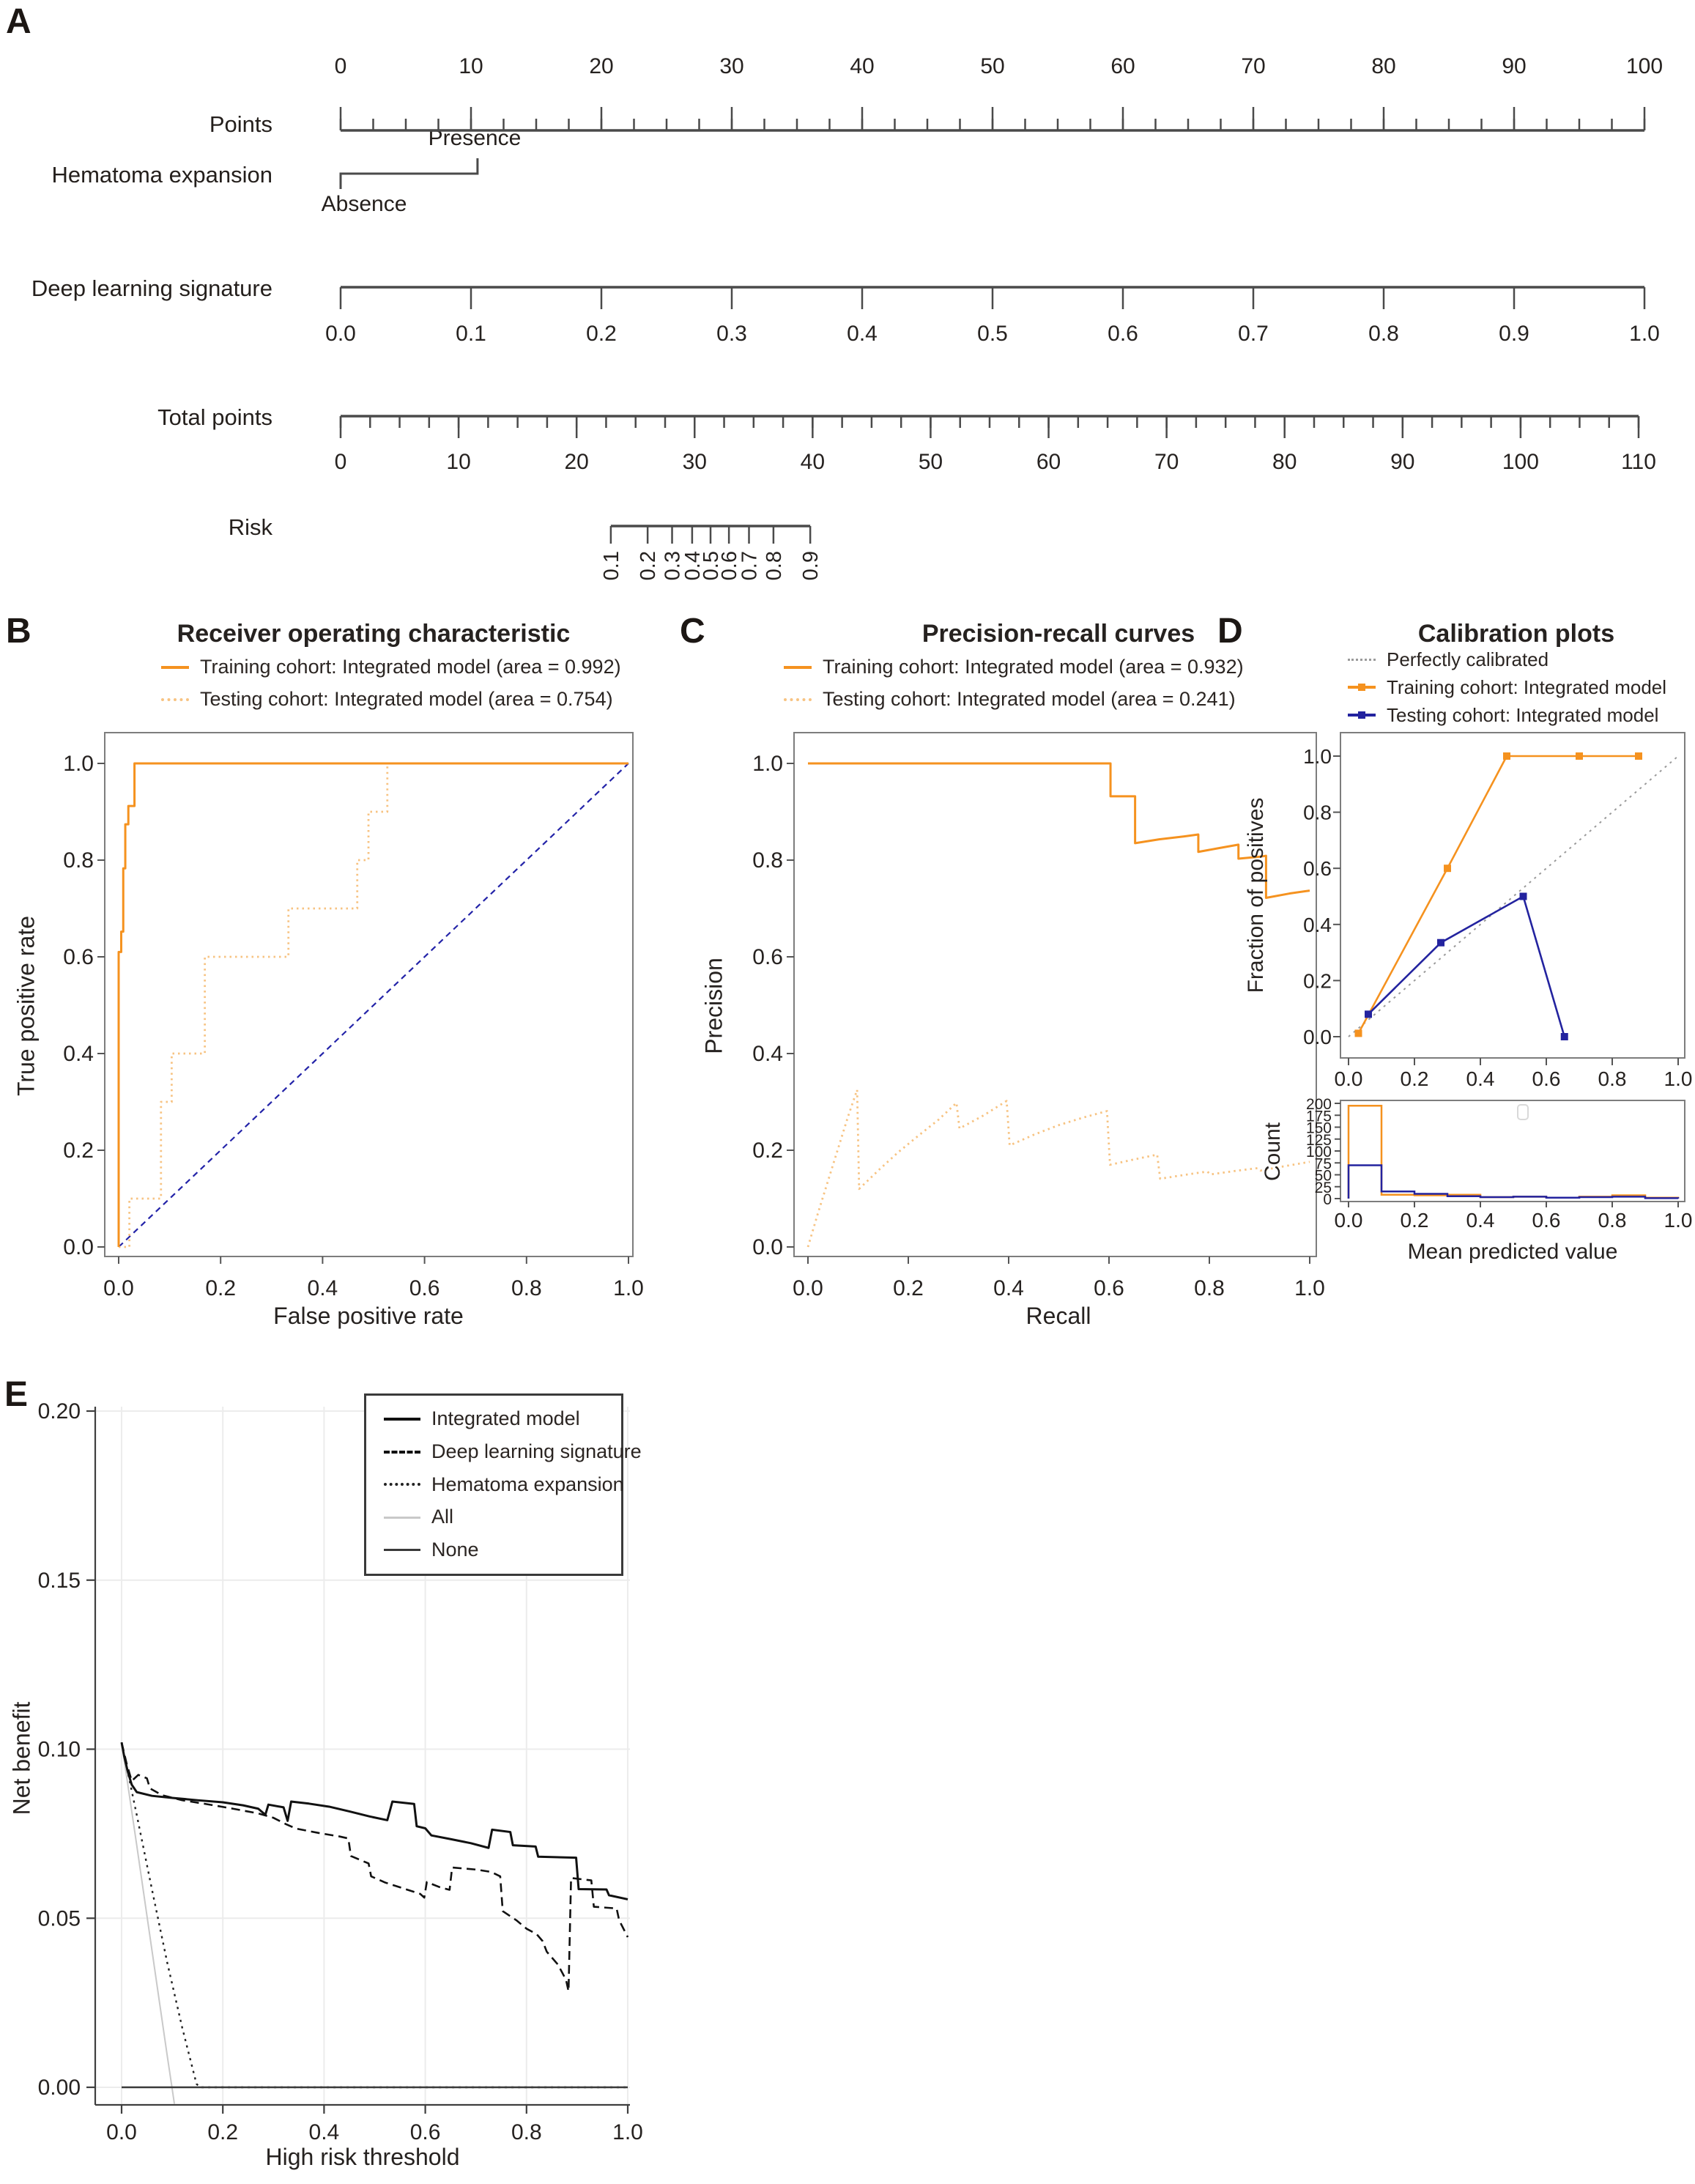 The width and height of the screenshot is (1695, 2184). Describe the element at coordinates (250, 527) in the screenshot. I see `nomogram-row-label-risk: Risk` at that location.